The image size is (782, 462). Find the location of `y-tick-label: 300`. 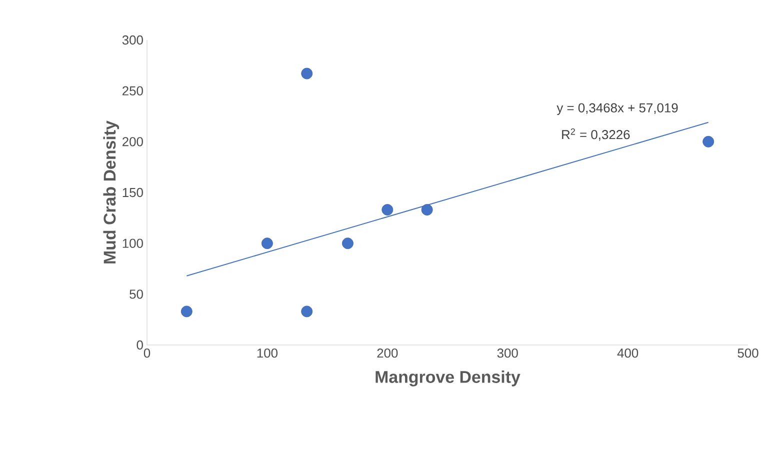

y-tick-label: 300 is located at coordinates (132, 40).